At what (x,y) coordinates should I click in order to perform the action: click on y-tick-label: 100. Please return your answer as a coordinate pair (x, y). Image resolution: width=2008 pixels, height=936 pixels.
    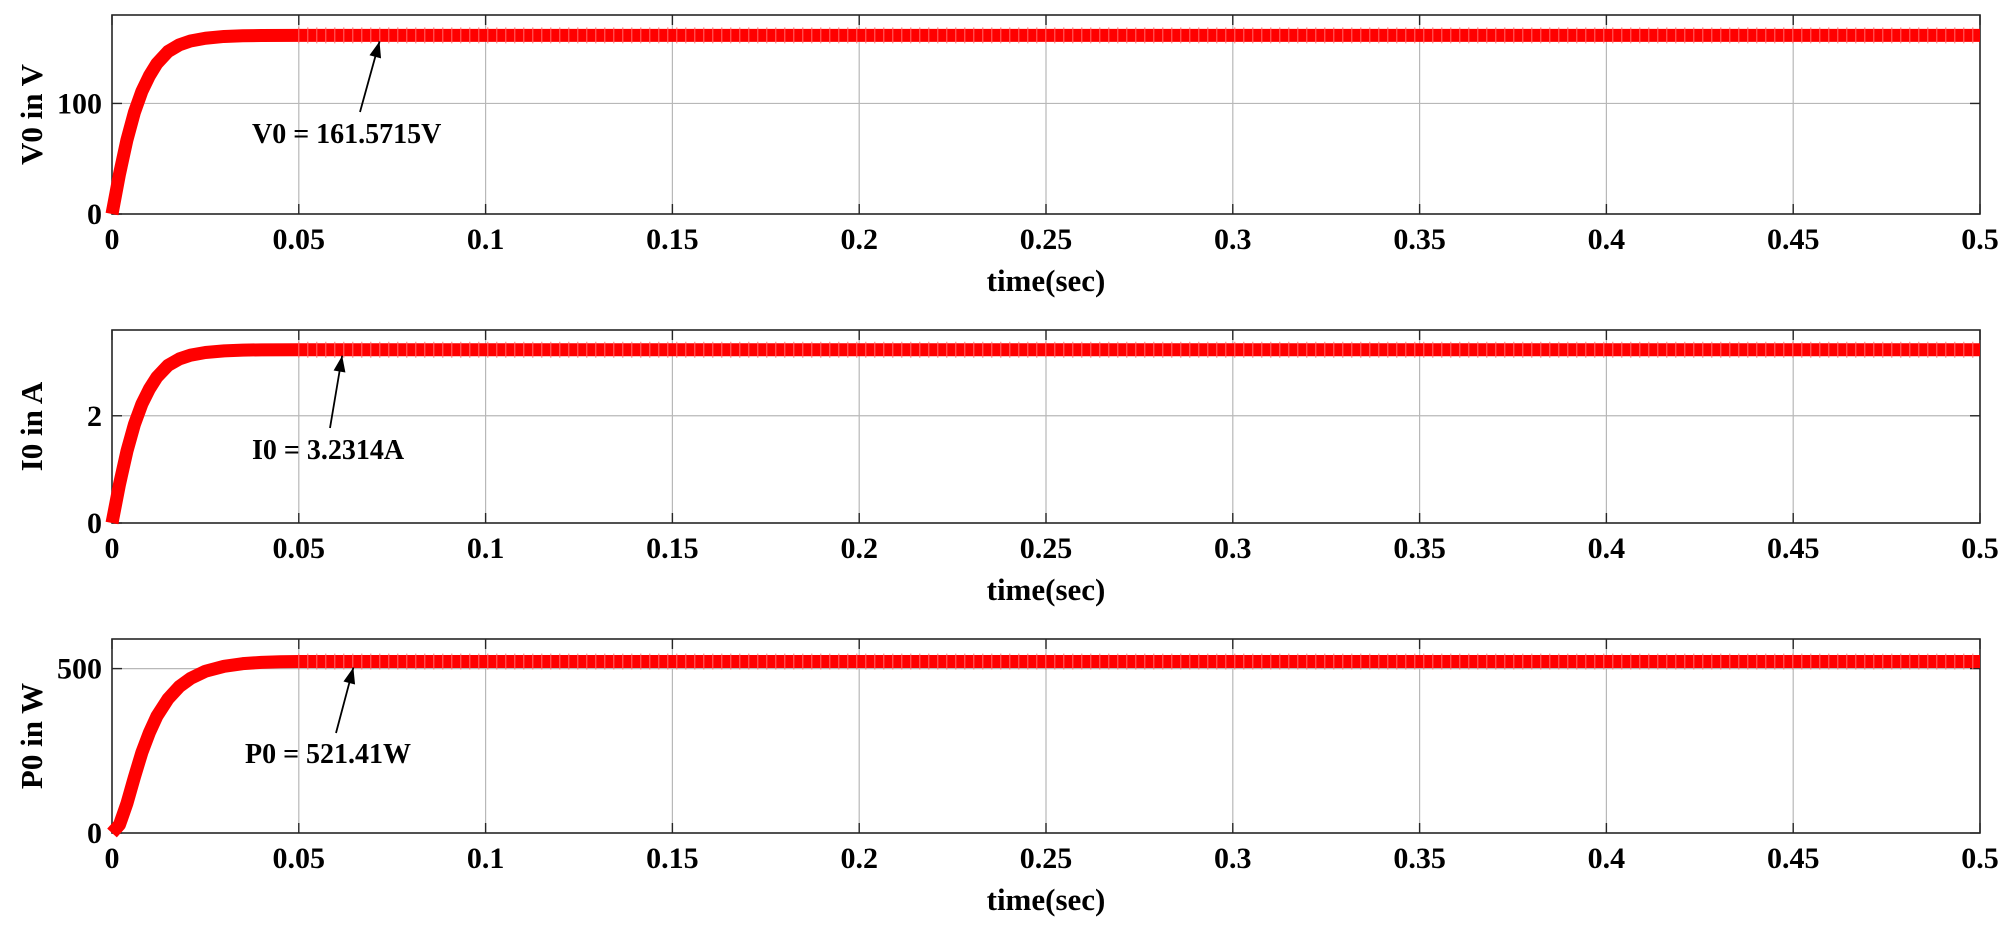
    Looking at the image, I should click on (79, 103).